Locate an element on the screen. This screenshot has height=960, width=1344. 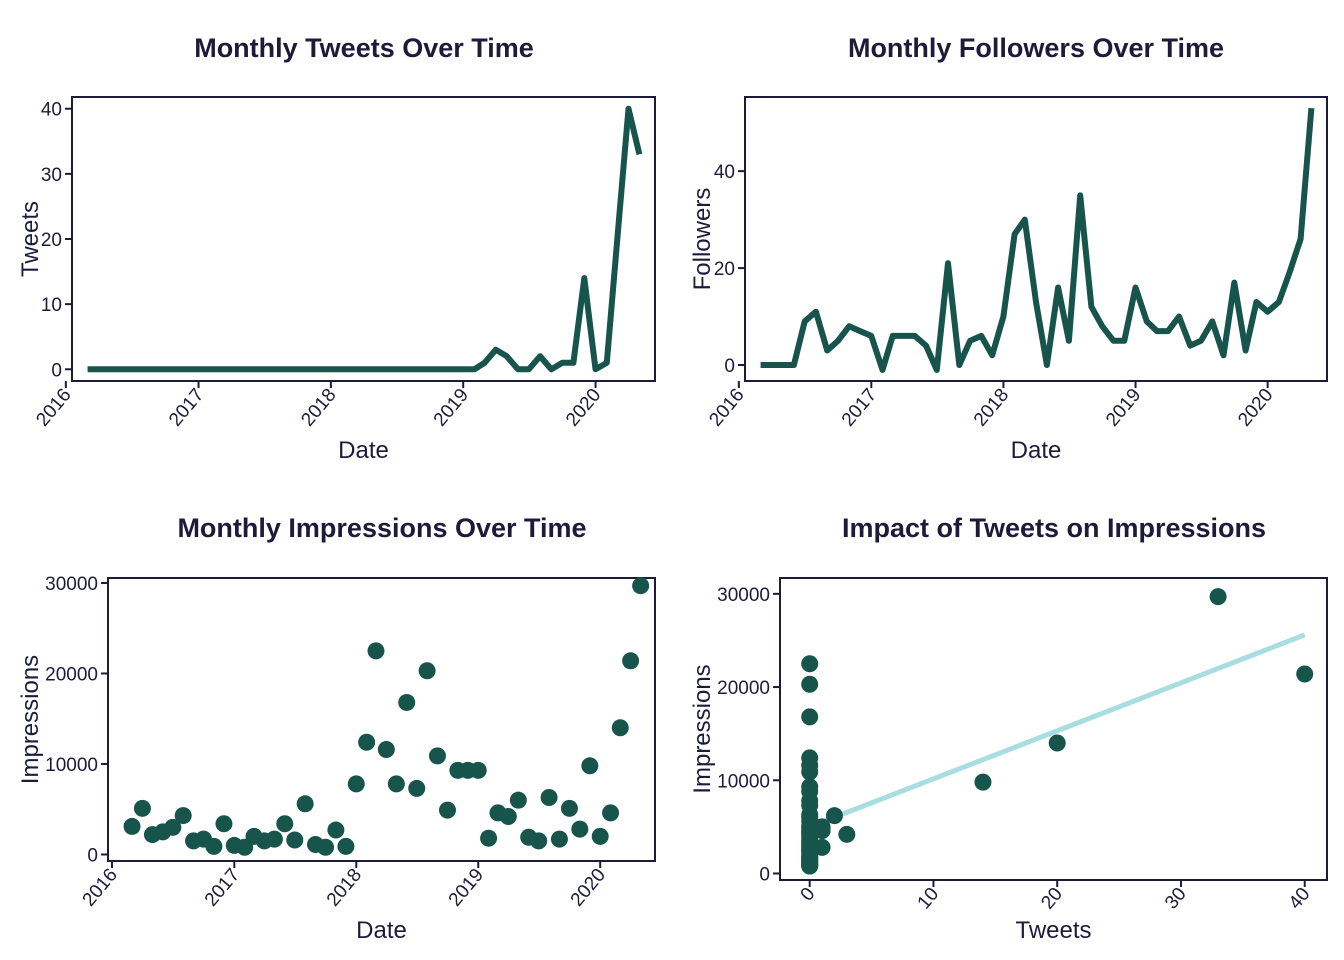
x-axis-label: Tweets is located at coordinates (1053, 930).